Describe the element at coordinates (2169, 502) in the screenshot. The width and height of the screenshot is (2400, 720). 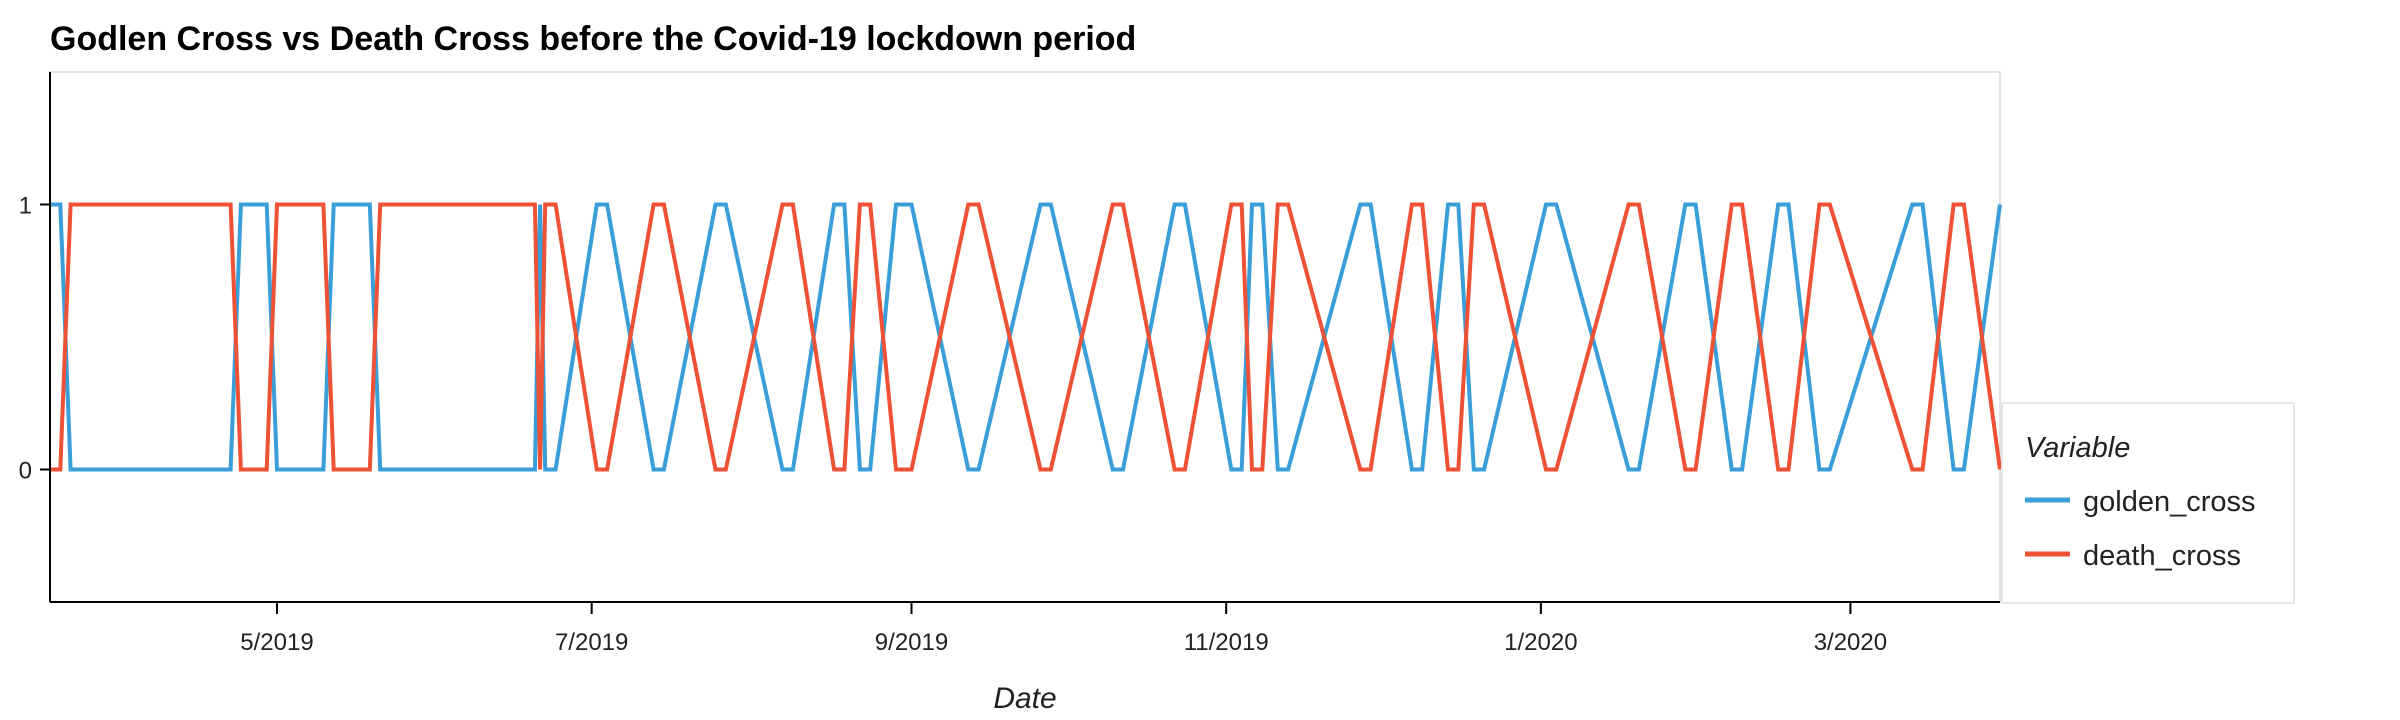
I see `legend-label-golden-cross: golden_cross` at that location.